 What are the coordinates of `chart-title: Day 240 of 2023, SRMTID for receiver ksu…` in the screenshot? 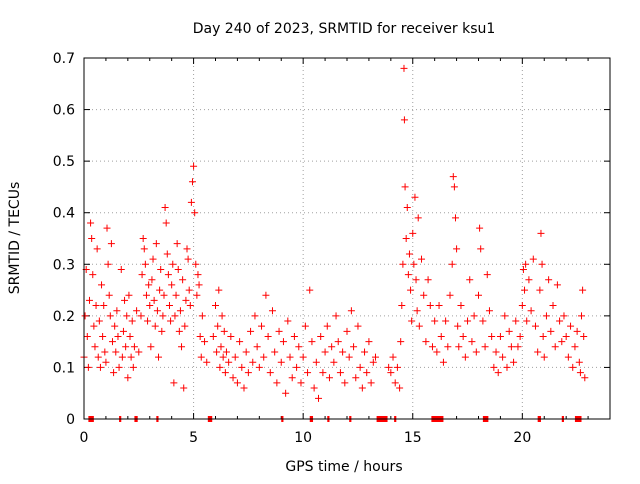 It's located at (344, 29).